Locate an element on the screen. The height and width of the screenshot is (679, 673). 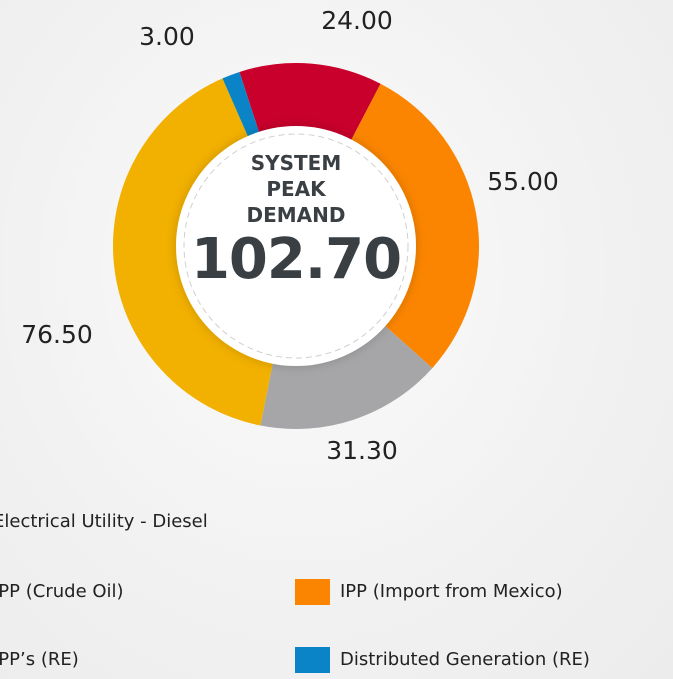
center-label: SYSTEM PEAK DEMAND is located at coordinates (296, 189).